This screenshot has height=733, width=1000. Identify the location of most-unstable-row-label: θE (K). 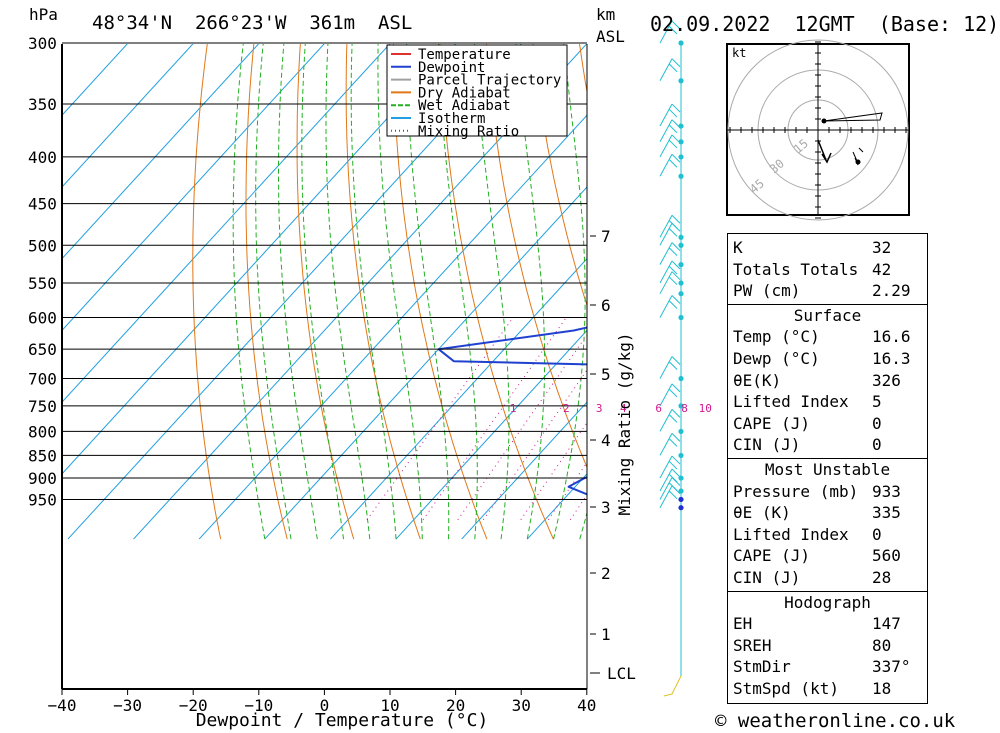
(762, 513).